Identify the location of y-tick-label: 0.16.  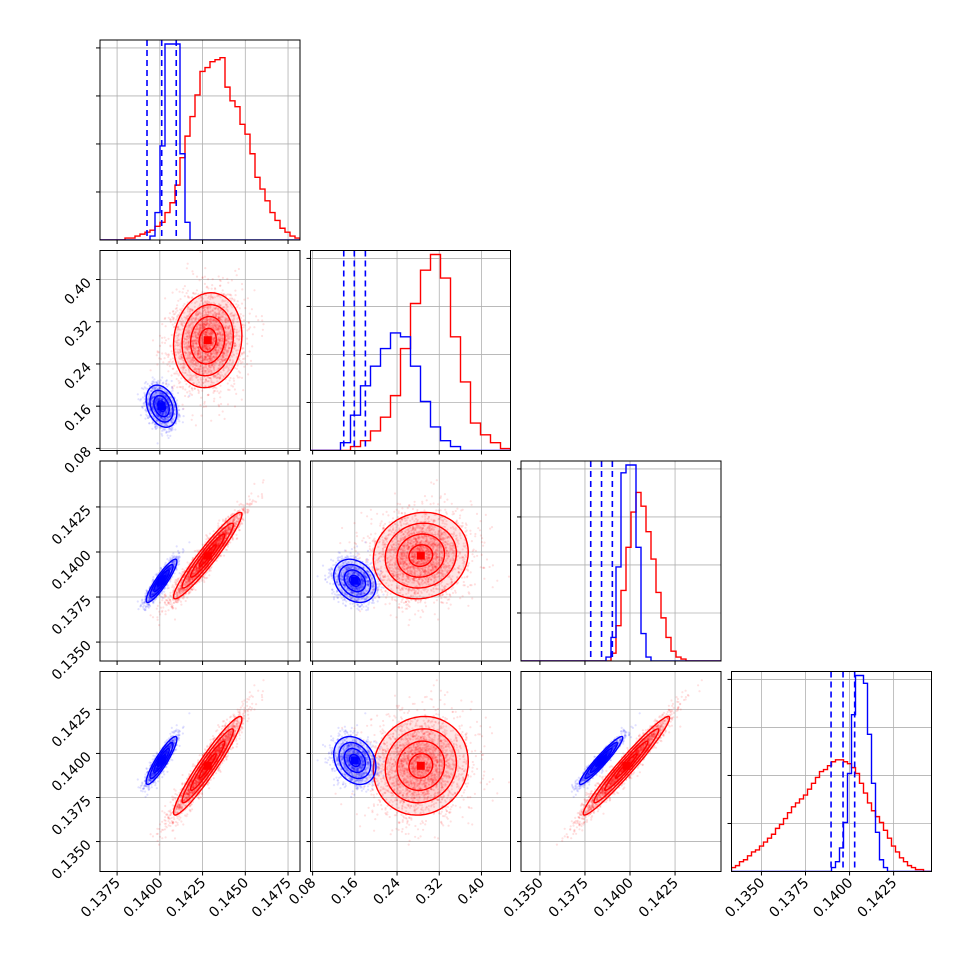
(77, 418).